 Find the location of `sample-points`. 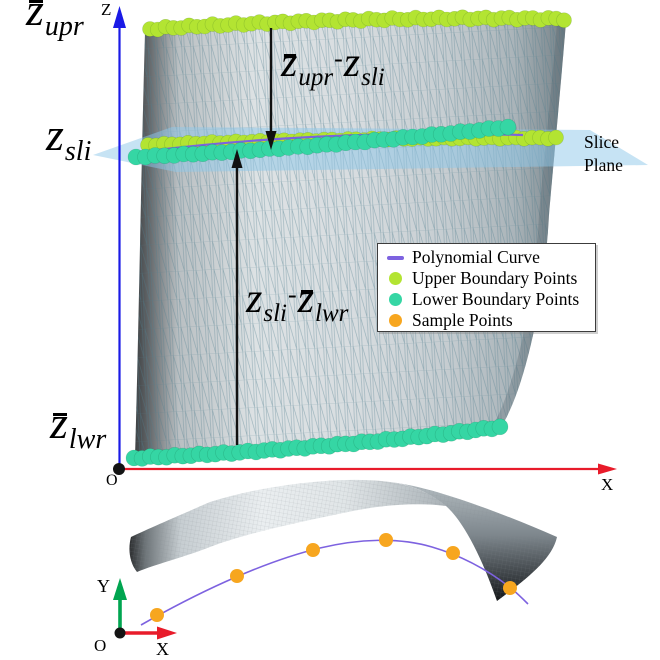

sample-points is located at coordinates (333, 577).